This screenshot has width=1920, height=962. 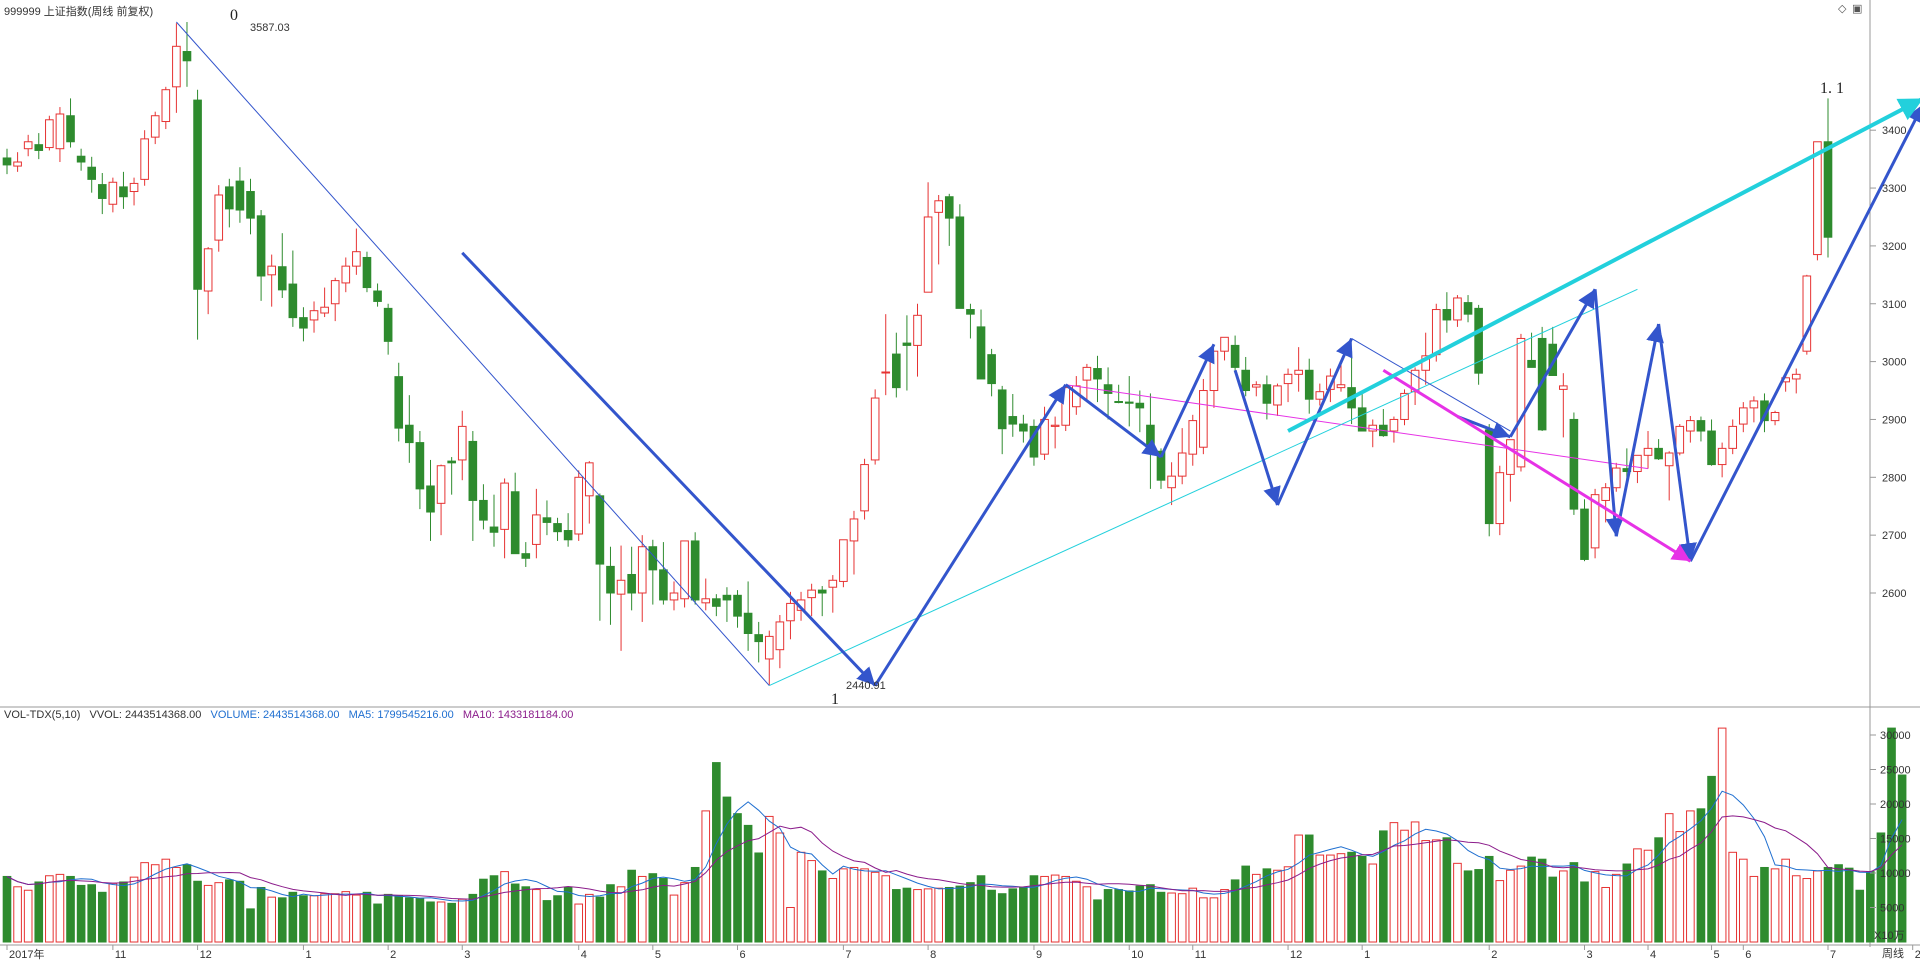 What do you see at coordinates (1894, 131) in the screenshot?
I see `price-tick-label: 3400` at bounding box center [1894, 131].